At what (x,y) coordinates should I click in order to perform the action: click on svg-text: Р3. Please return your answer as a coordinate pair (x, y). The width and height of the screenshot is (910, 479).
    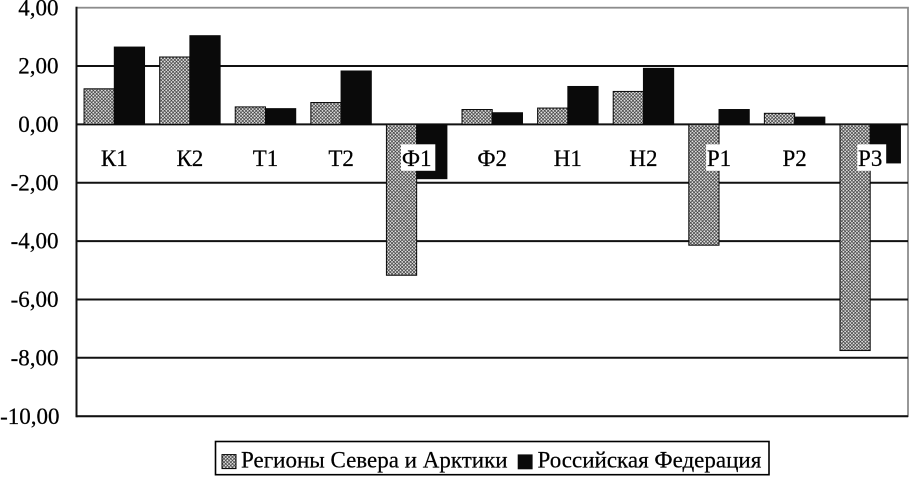
    Looking at the image, I should click on (870, 158).